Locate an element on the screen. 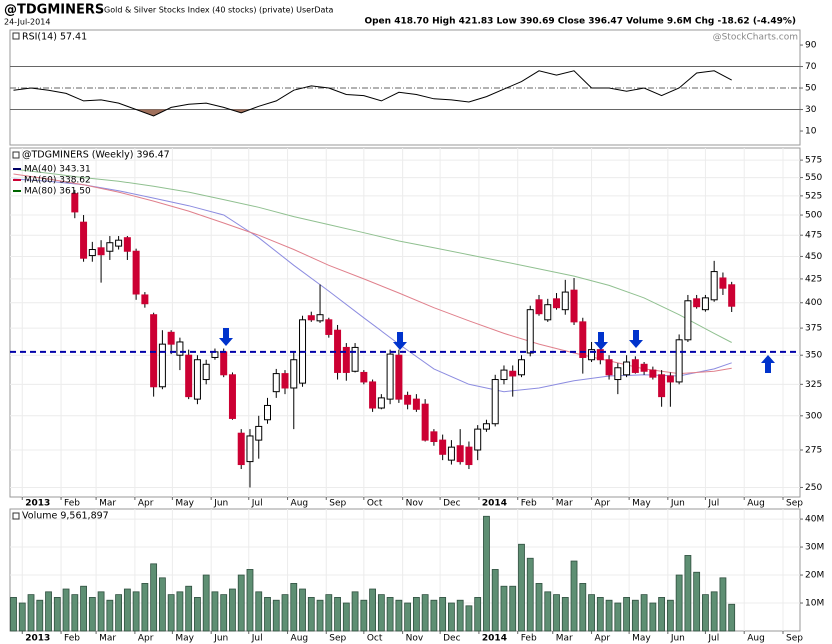 This screenshot has width=832, height=644. x-tick-label: Apr is located at coordinates (146, 504).